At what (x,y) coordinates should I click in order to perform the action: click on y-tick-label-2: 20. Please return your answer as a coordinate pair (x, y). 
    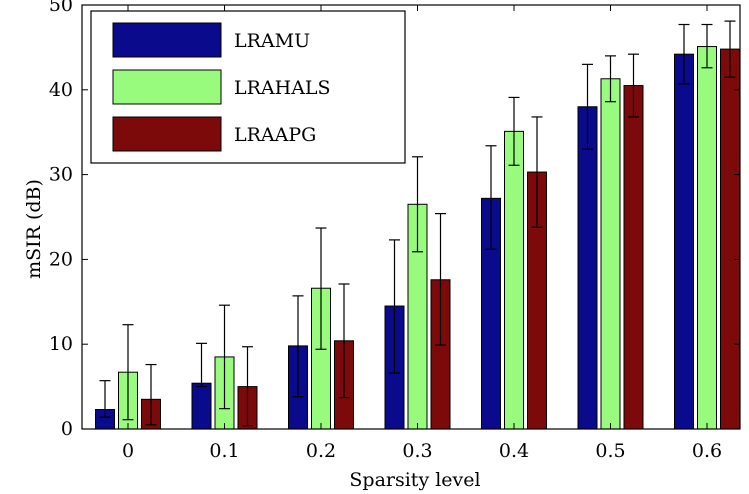
    Looking at the image, I should click on (61, 259).